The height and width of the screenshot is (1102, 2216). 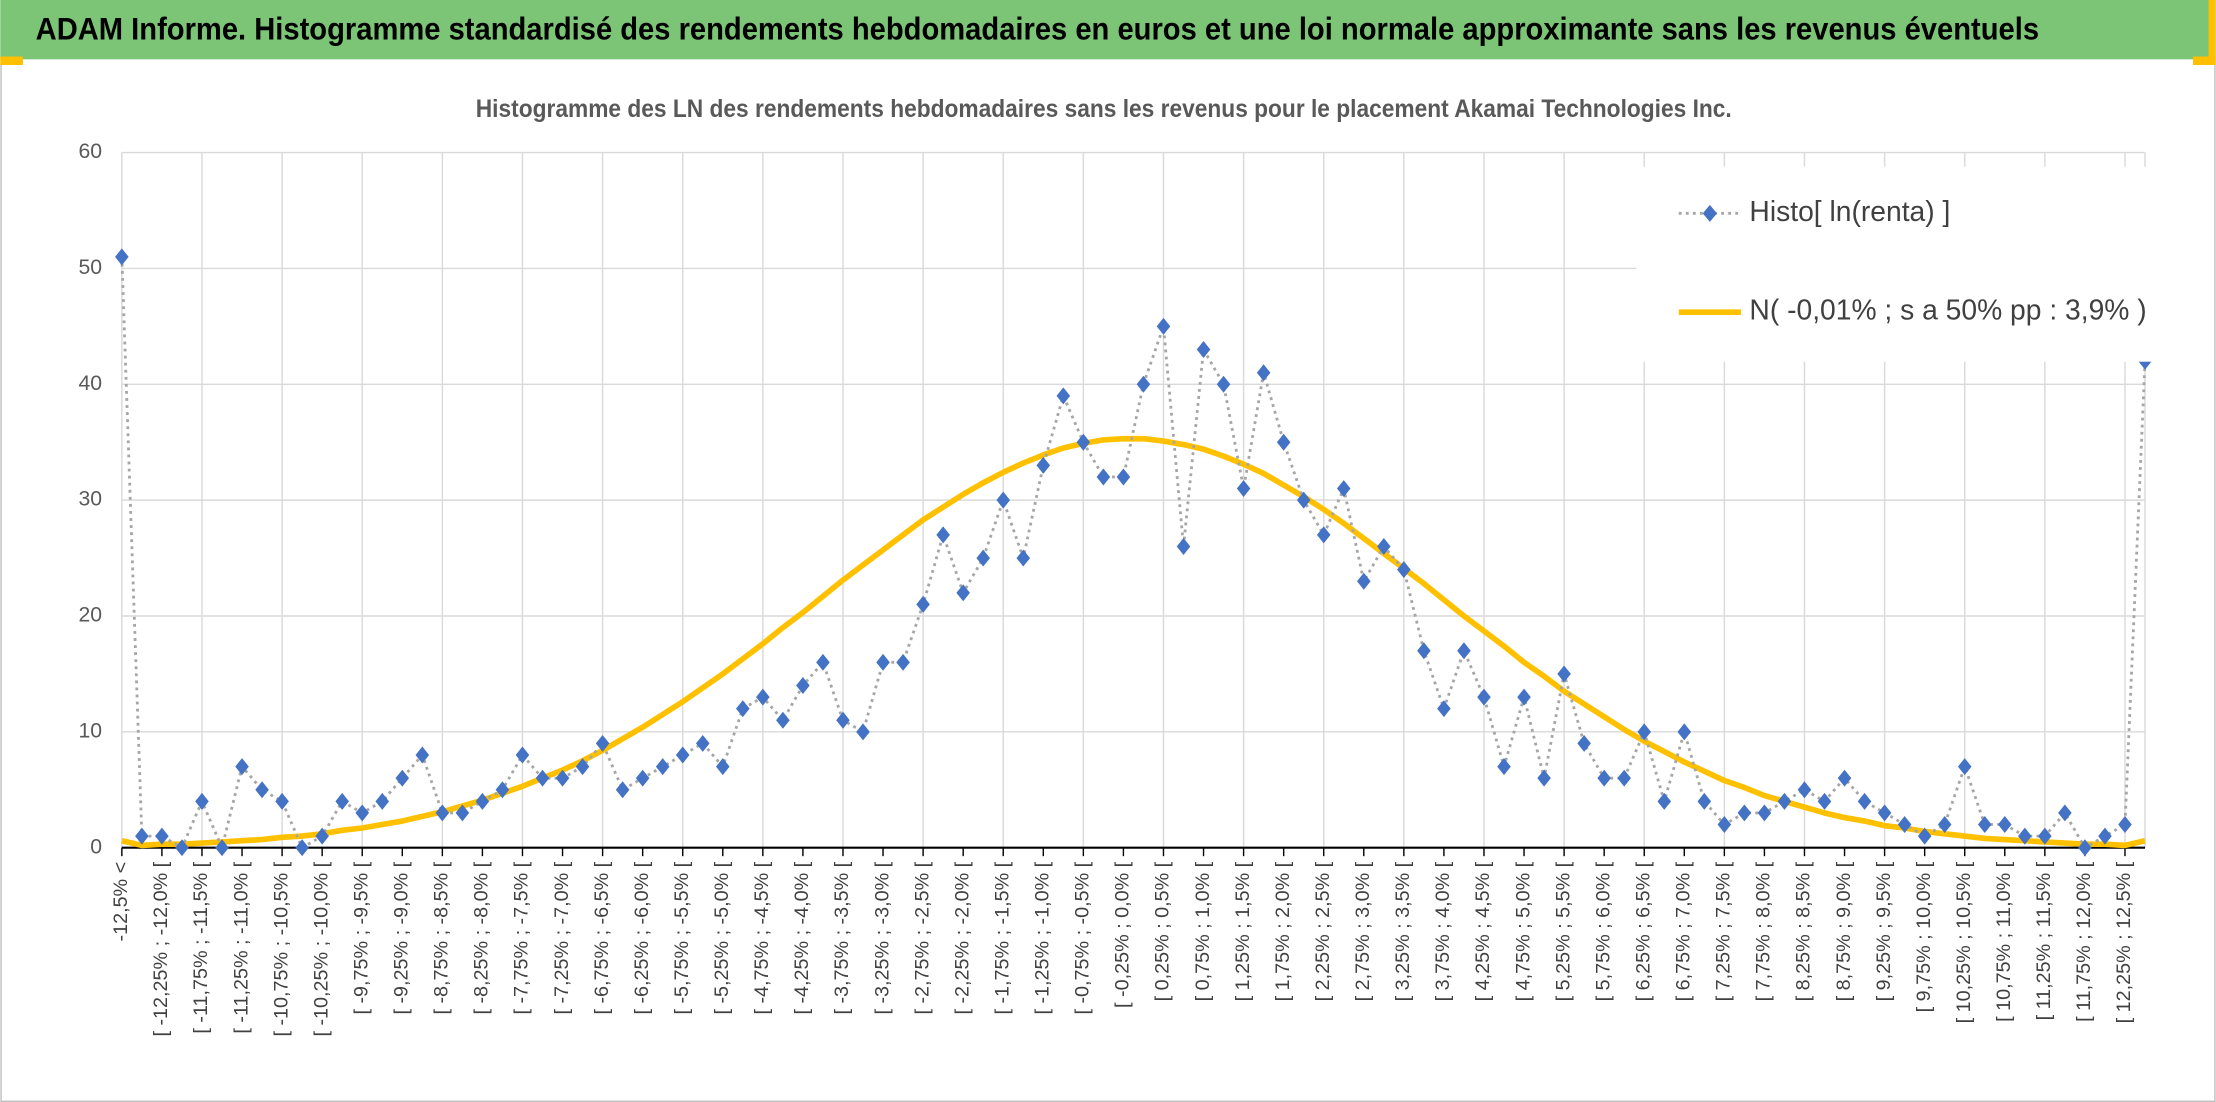 I want to click on x-tick-label: -12,5% <, so click(x=121, y=902).